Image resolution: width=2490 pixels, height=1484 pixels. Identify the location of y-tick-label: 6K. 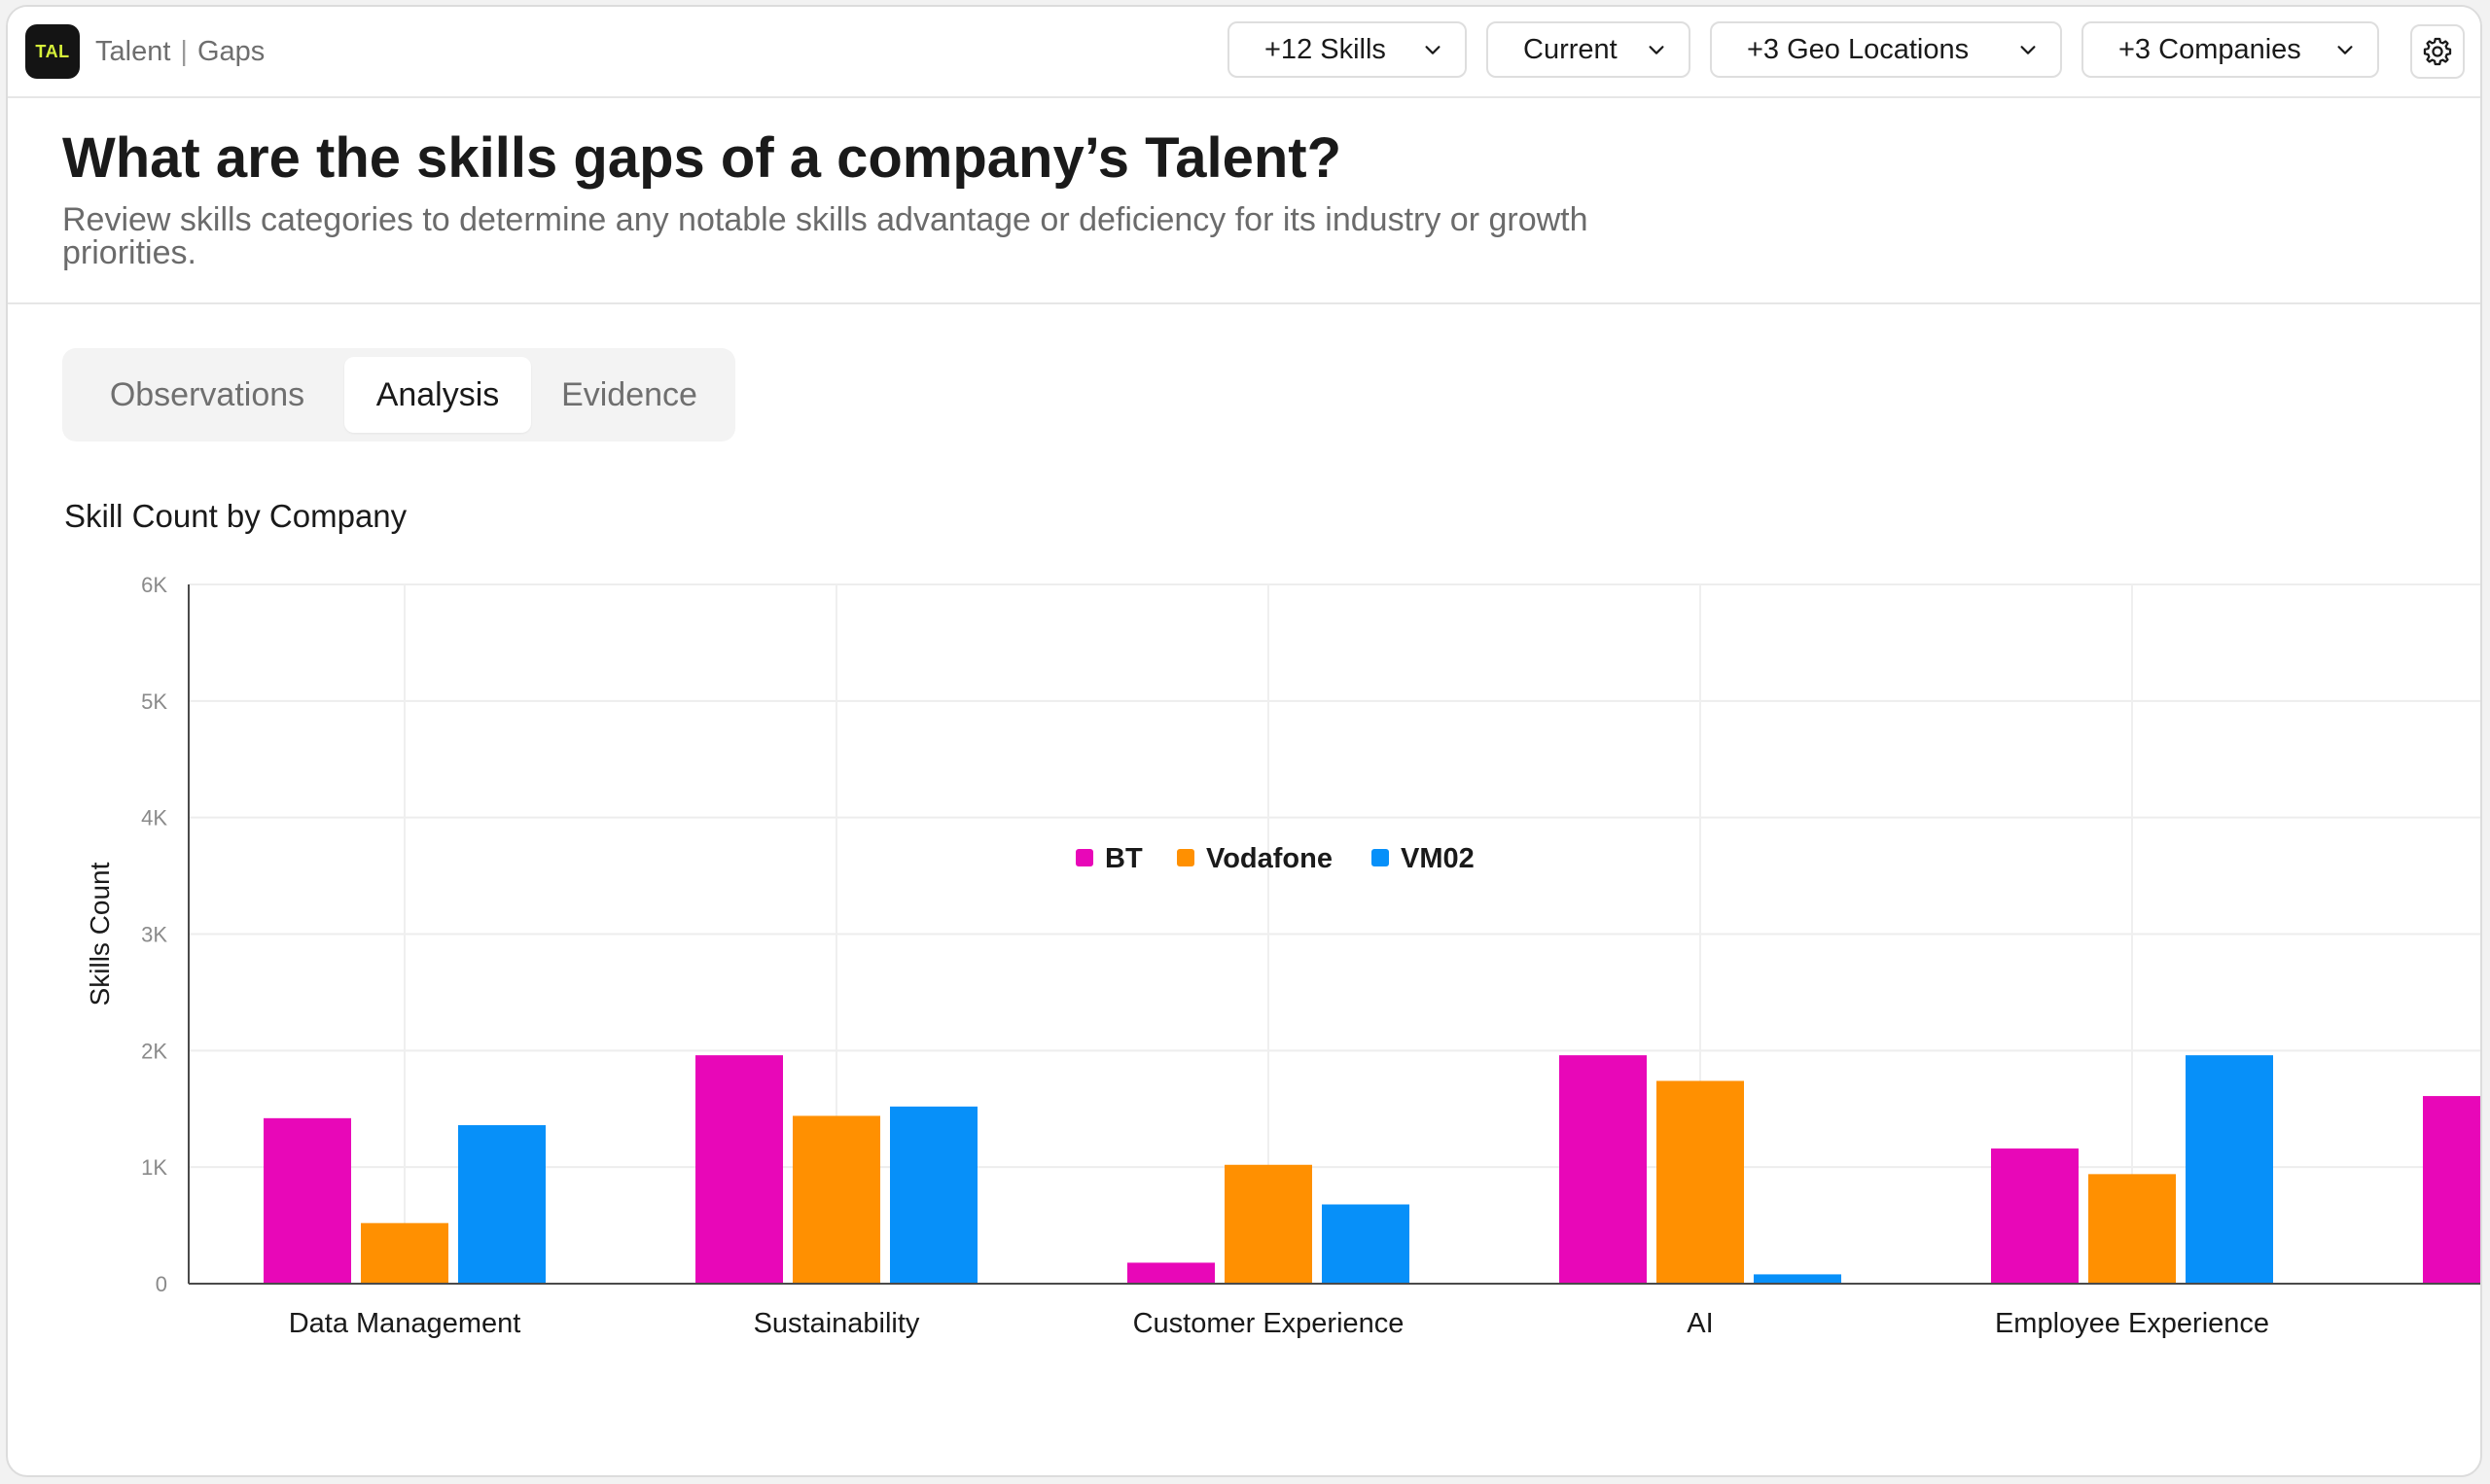
(154, 585).